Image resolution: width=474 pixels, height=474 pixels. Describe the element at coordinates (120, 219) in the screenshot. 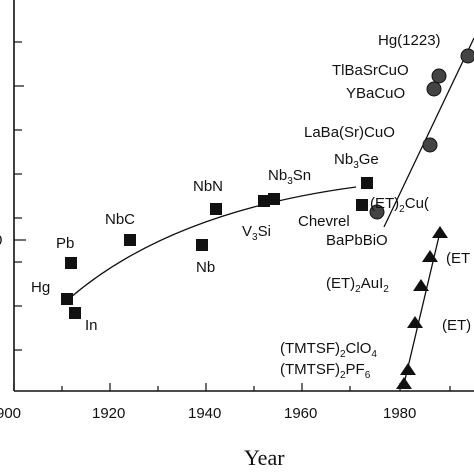

I see `label-nbc: NbC` at that location.